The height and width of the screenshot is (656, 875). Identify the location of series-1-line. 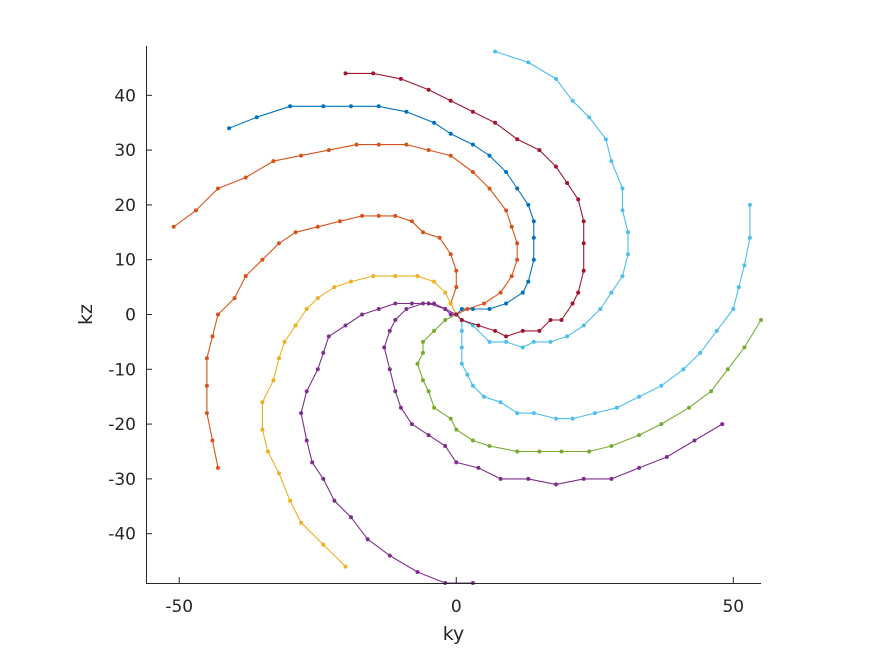
(381, 210).